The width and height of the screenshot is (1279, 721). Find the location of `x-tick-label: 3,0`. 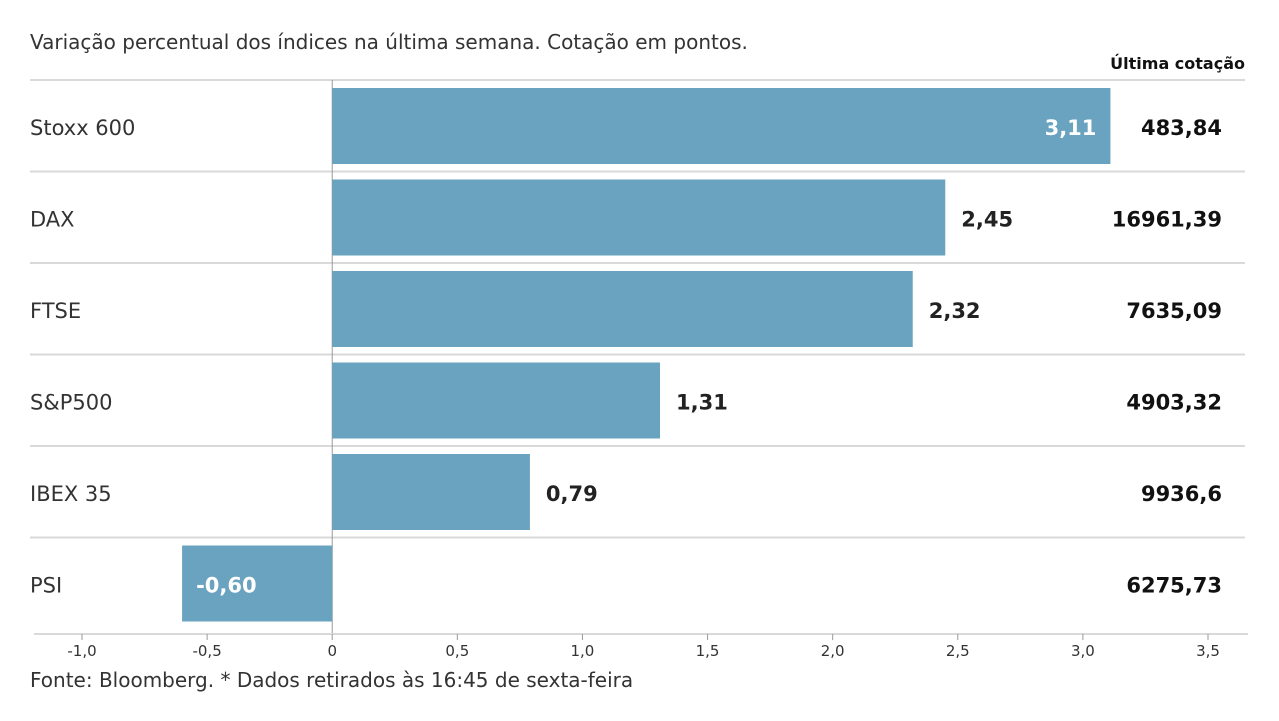

x-tick-label: 3,0 is located at coordinates (1083, 651).